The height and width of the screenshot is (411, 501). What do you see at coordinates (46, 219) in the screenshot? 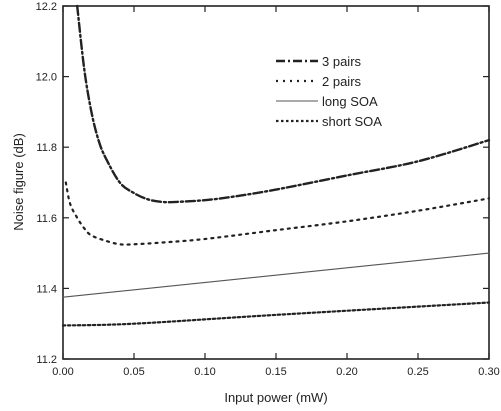
I see `y-tick-label: 11.6` at bounding box center [46, 219].